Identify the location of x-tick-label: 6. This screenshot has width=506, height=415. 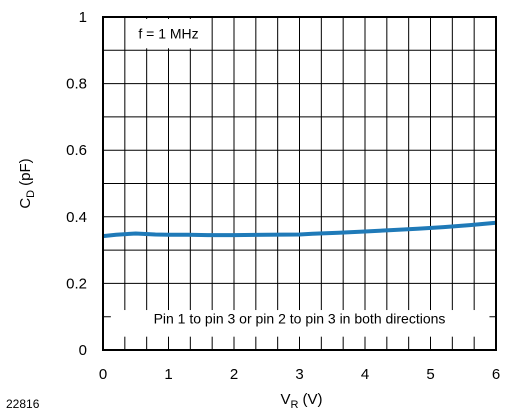
(496, 374).